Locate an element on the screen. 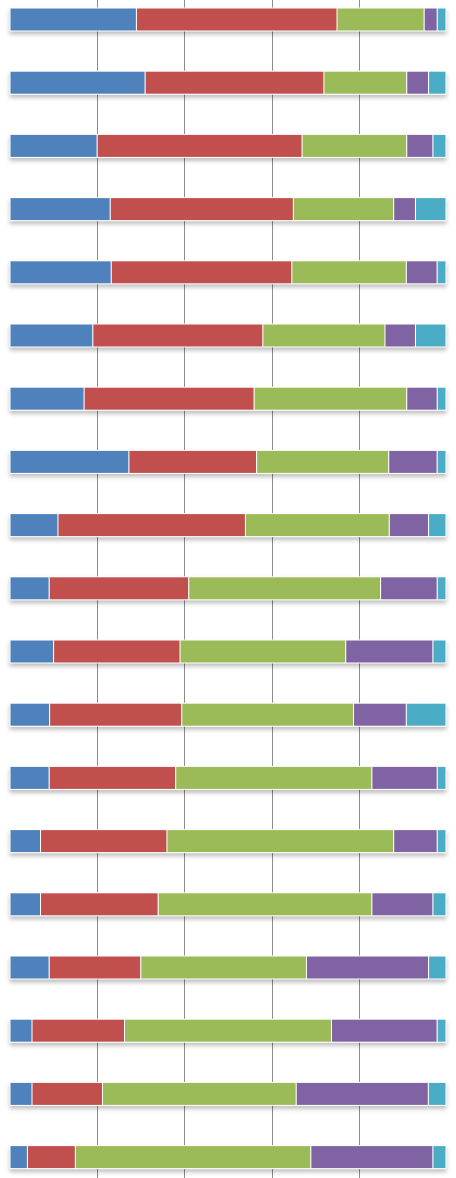 The image size is (456, 1178). bar-segment-r14-s2 is located at coordinates (104, 841).